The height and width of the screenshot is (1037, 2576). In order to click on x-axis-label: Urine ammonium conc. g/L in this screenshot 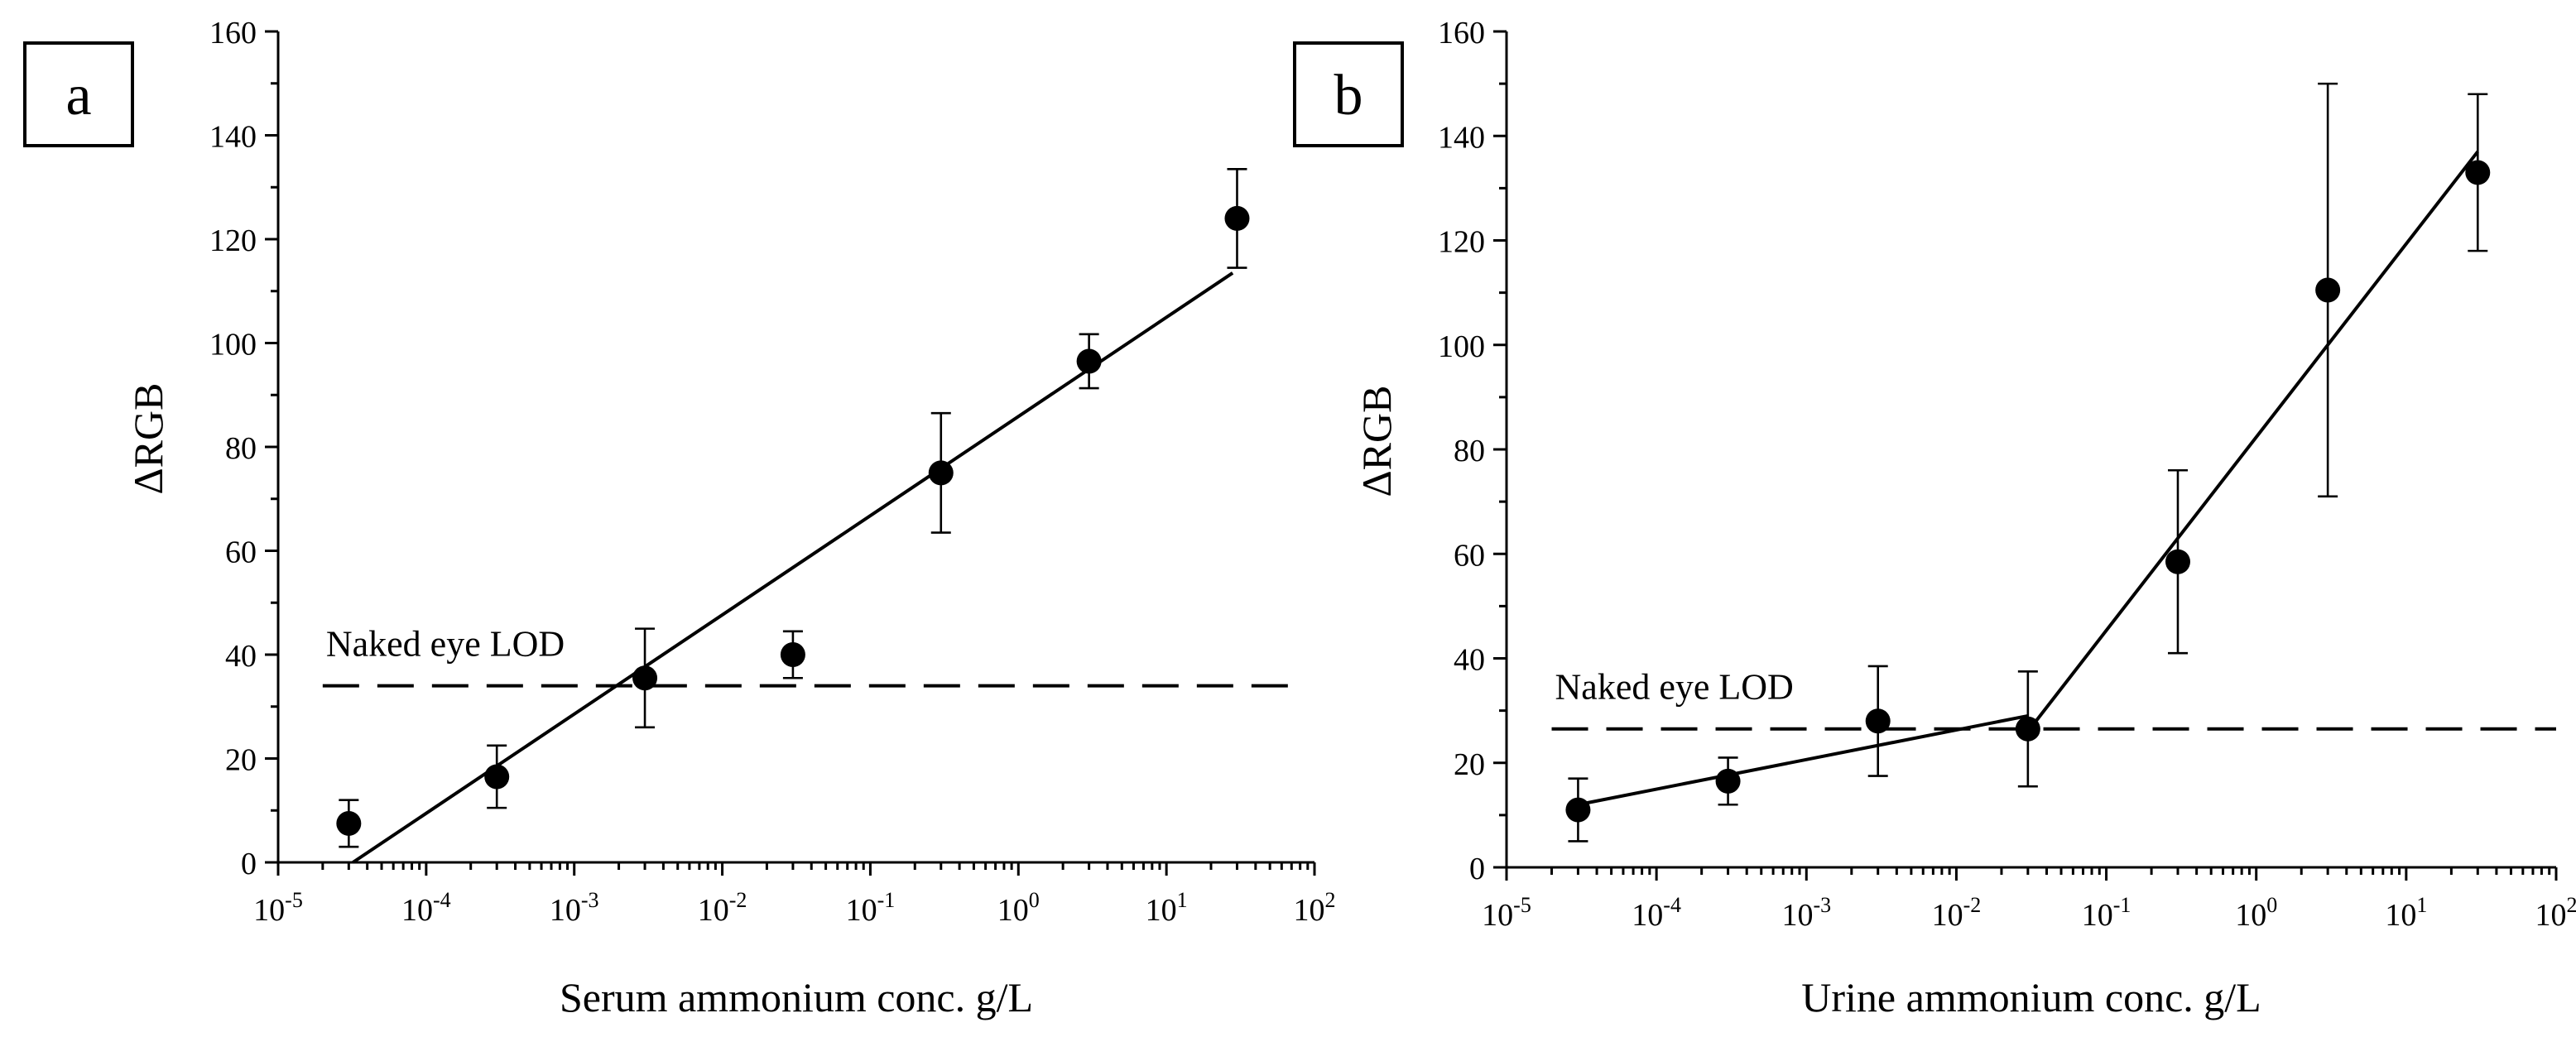, I will do `click(2031, 997)`.